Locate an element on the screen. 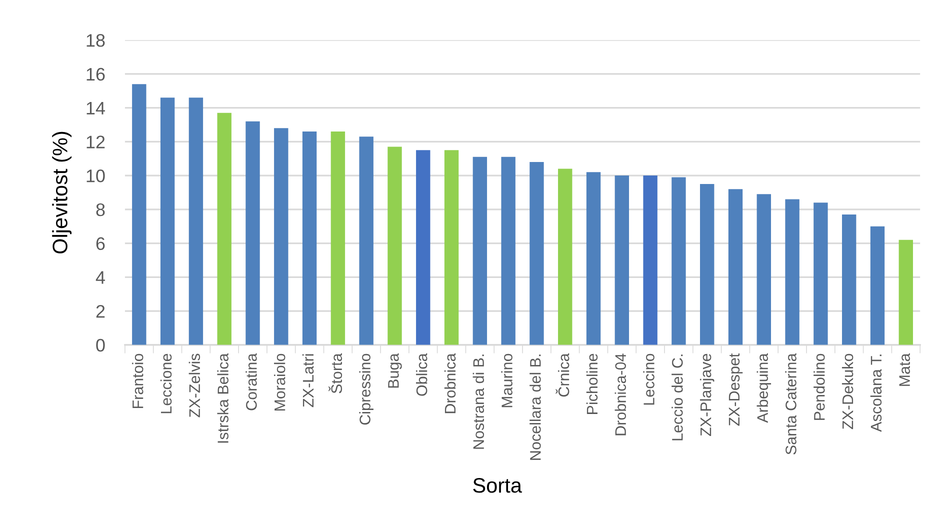 This screenshot has width=936, height=514. y-tick-label: 0 is located at coordinates (100, 345).